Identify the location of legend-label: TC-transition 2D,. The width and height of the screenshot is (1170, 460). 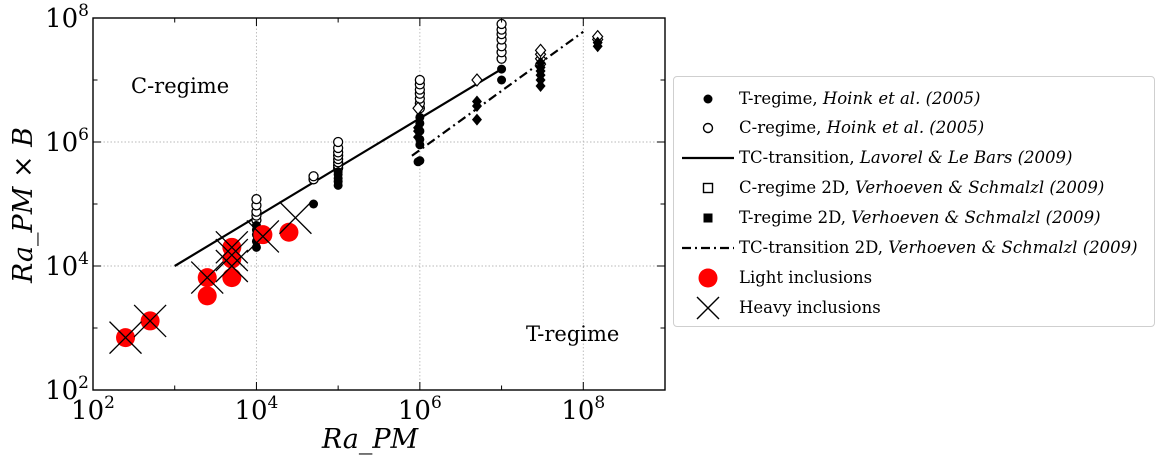
(814, 247).